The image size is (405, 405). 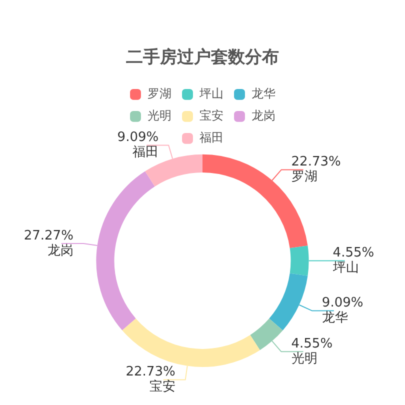 I want to click on slice-label: 罗湖, so click(x=304, y=177).